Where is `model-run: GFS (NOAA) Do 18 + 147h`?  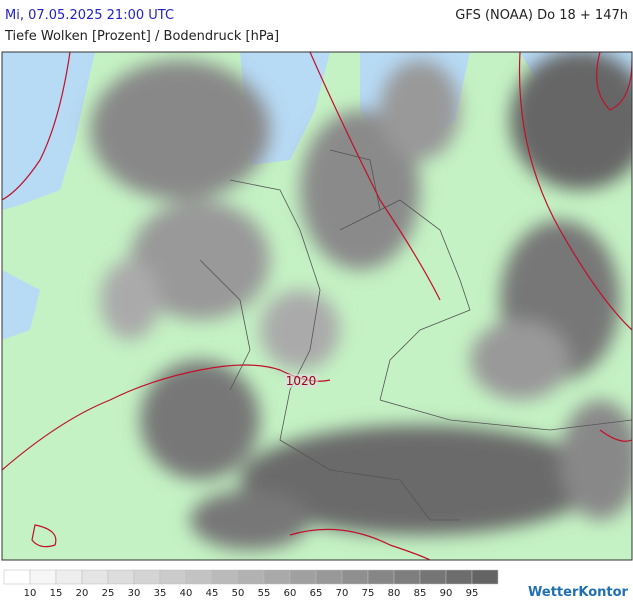
model-run: GFS (NOAA) Do 18 + 147h is located at coordinates (541, 15).